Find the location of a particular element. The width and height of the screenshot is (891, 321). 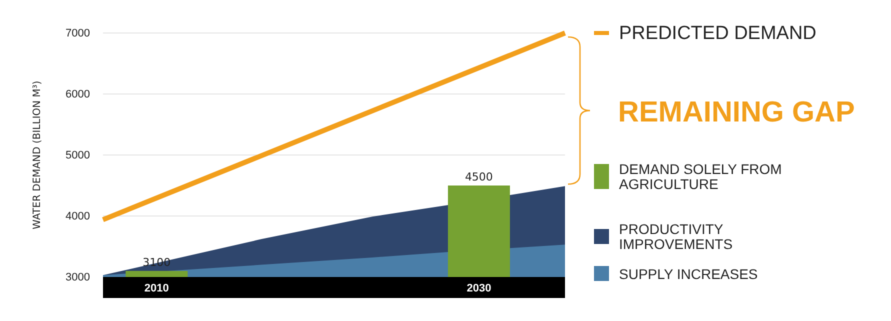

y-axis-title: WATER DEMAND (BILLION M³) is located at coordinates (37, 155).